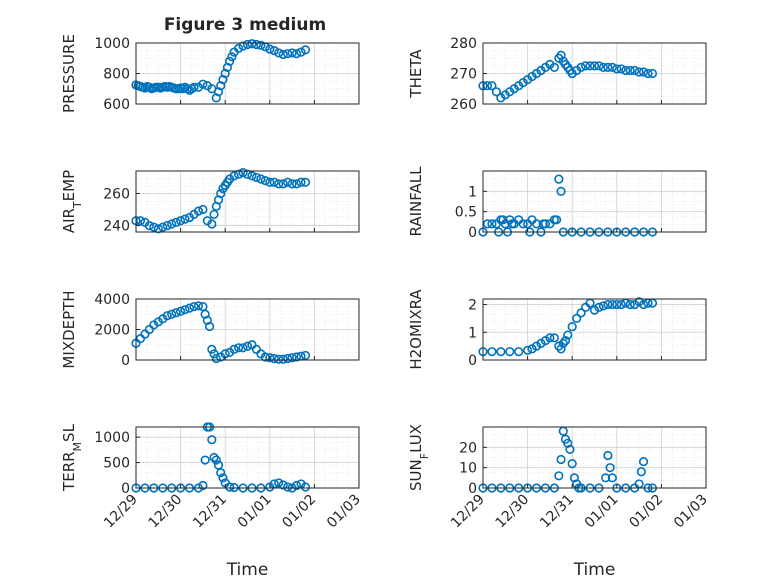 Image resolution: width=778 pixels, height=583 pixels. What do you see at coordinates (463, 44) in the screenshot?
I see `y-tick-label: 280` at bounding box center [463, 44].